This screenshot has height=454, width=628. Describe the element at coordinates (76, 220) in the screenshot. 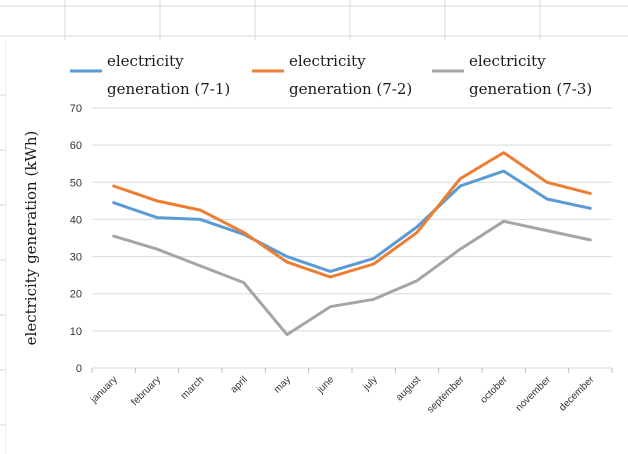

I see `y-tick-label: 40` at that location.